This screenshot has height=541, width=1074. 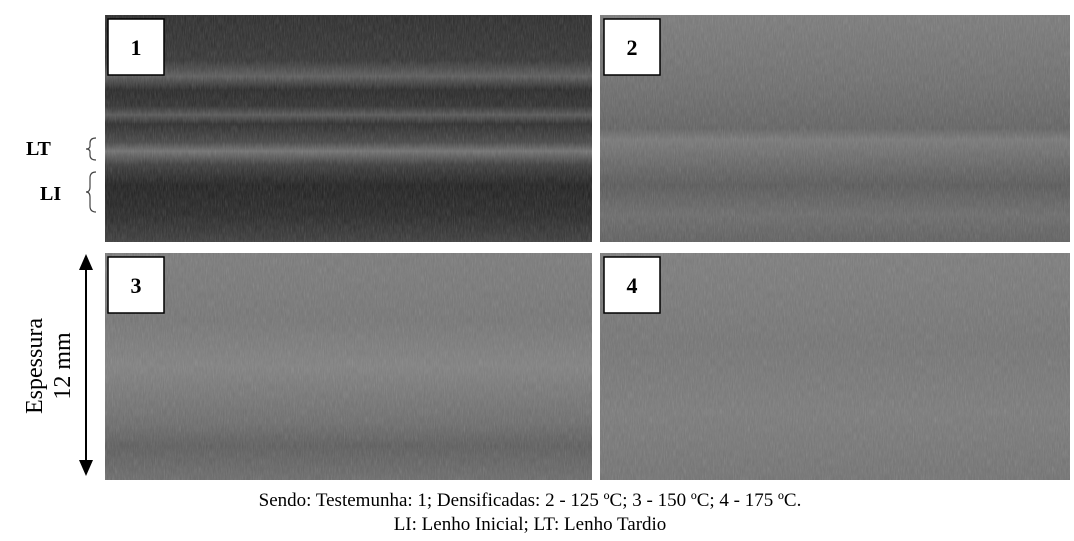 I want to click on thickness-label: Espessura, so click(x=35, y=366).